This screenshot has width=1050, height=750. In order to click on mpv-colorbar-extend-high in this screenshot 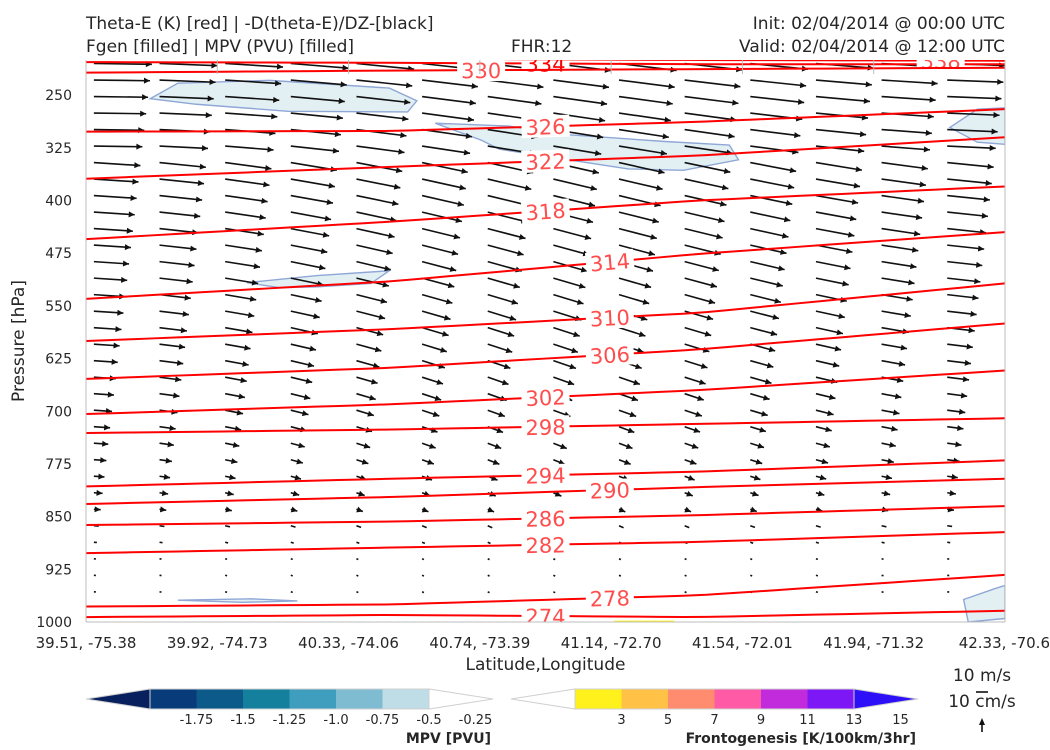, I will do `click(461, 699)`.